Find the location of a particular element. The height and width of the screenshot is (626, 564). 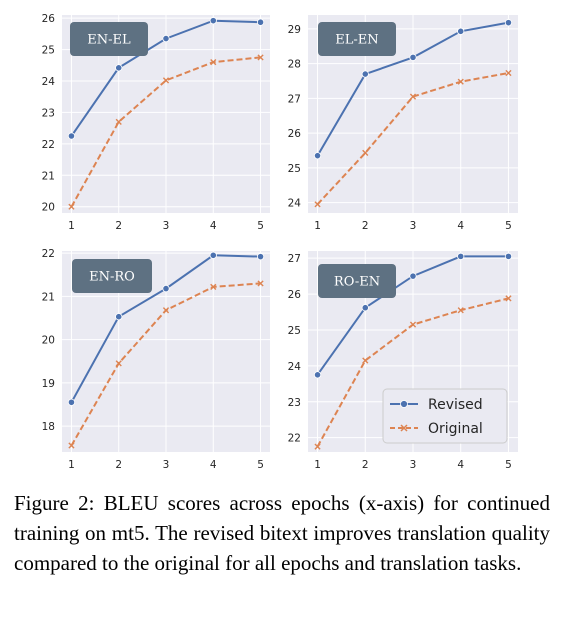

legend-original-marker is located at coordinates (404, 428).